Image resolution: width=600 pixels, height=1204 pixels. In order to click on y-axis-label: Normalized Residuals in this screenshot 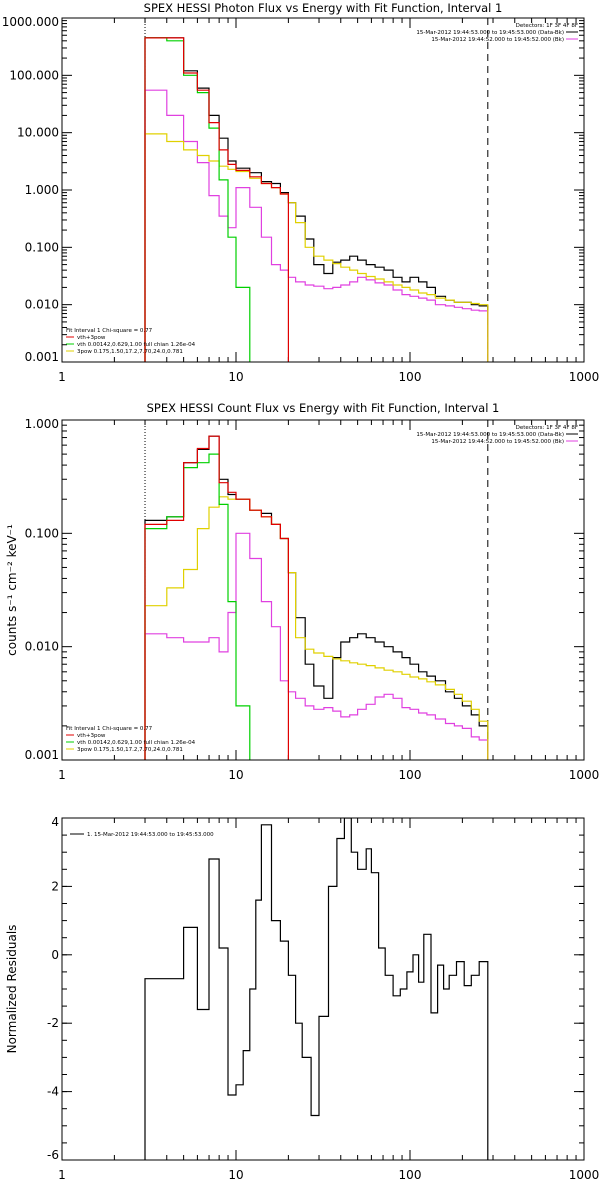, I will do `click(12, 989)`.